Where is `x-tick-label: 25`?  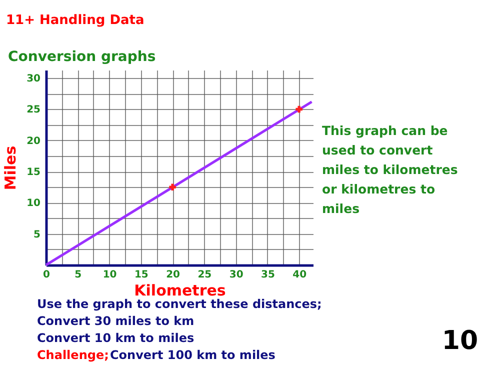 x-tick-label: 25 is located at coordinates (205, 275).